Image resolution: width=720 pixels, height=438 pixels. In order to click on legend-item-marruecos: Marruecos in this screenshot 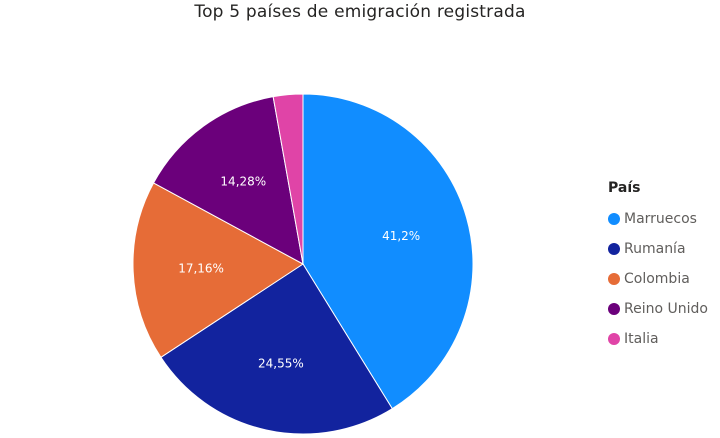, I will do `click(658, 219)`.